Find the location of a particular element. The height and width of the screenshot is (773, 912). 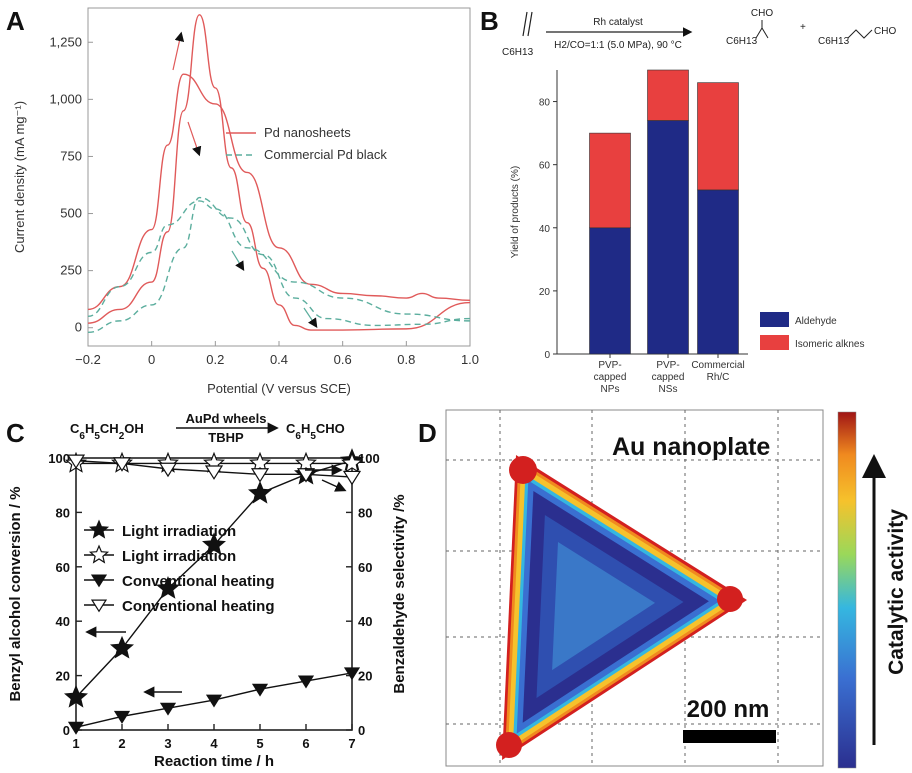

panel-letter-a: A is located at coordinates (15, 21).